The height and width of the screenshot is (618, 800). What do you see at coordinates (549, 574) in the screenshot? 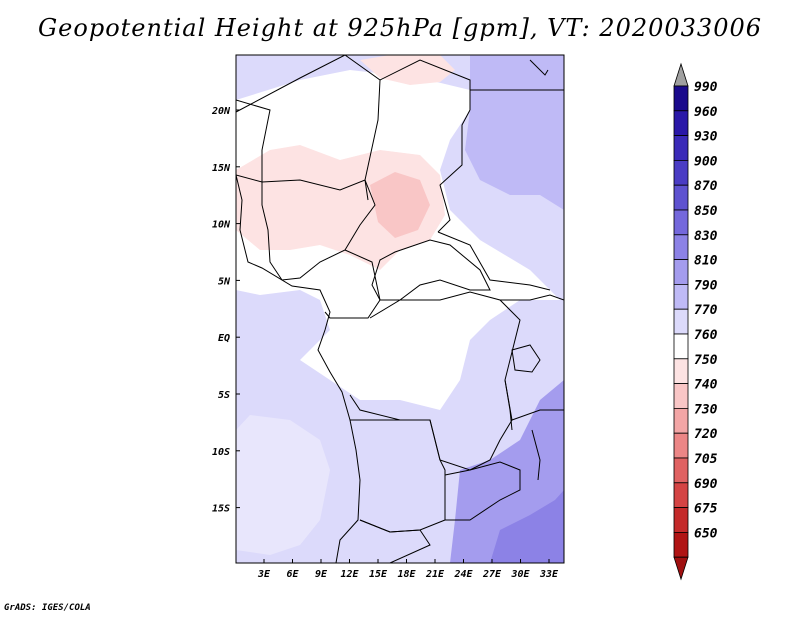
I see `x-tick-label: 33E` at bounding box center [549, 574].